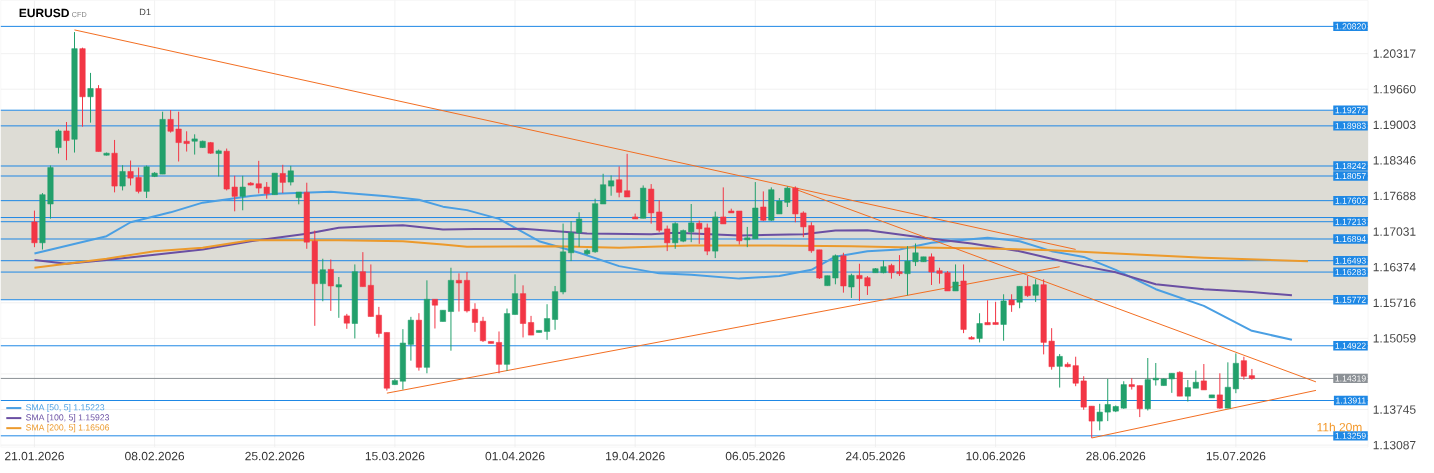  I want to click on y-tick-label: 1.17688, so click(1394, 196).